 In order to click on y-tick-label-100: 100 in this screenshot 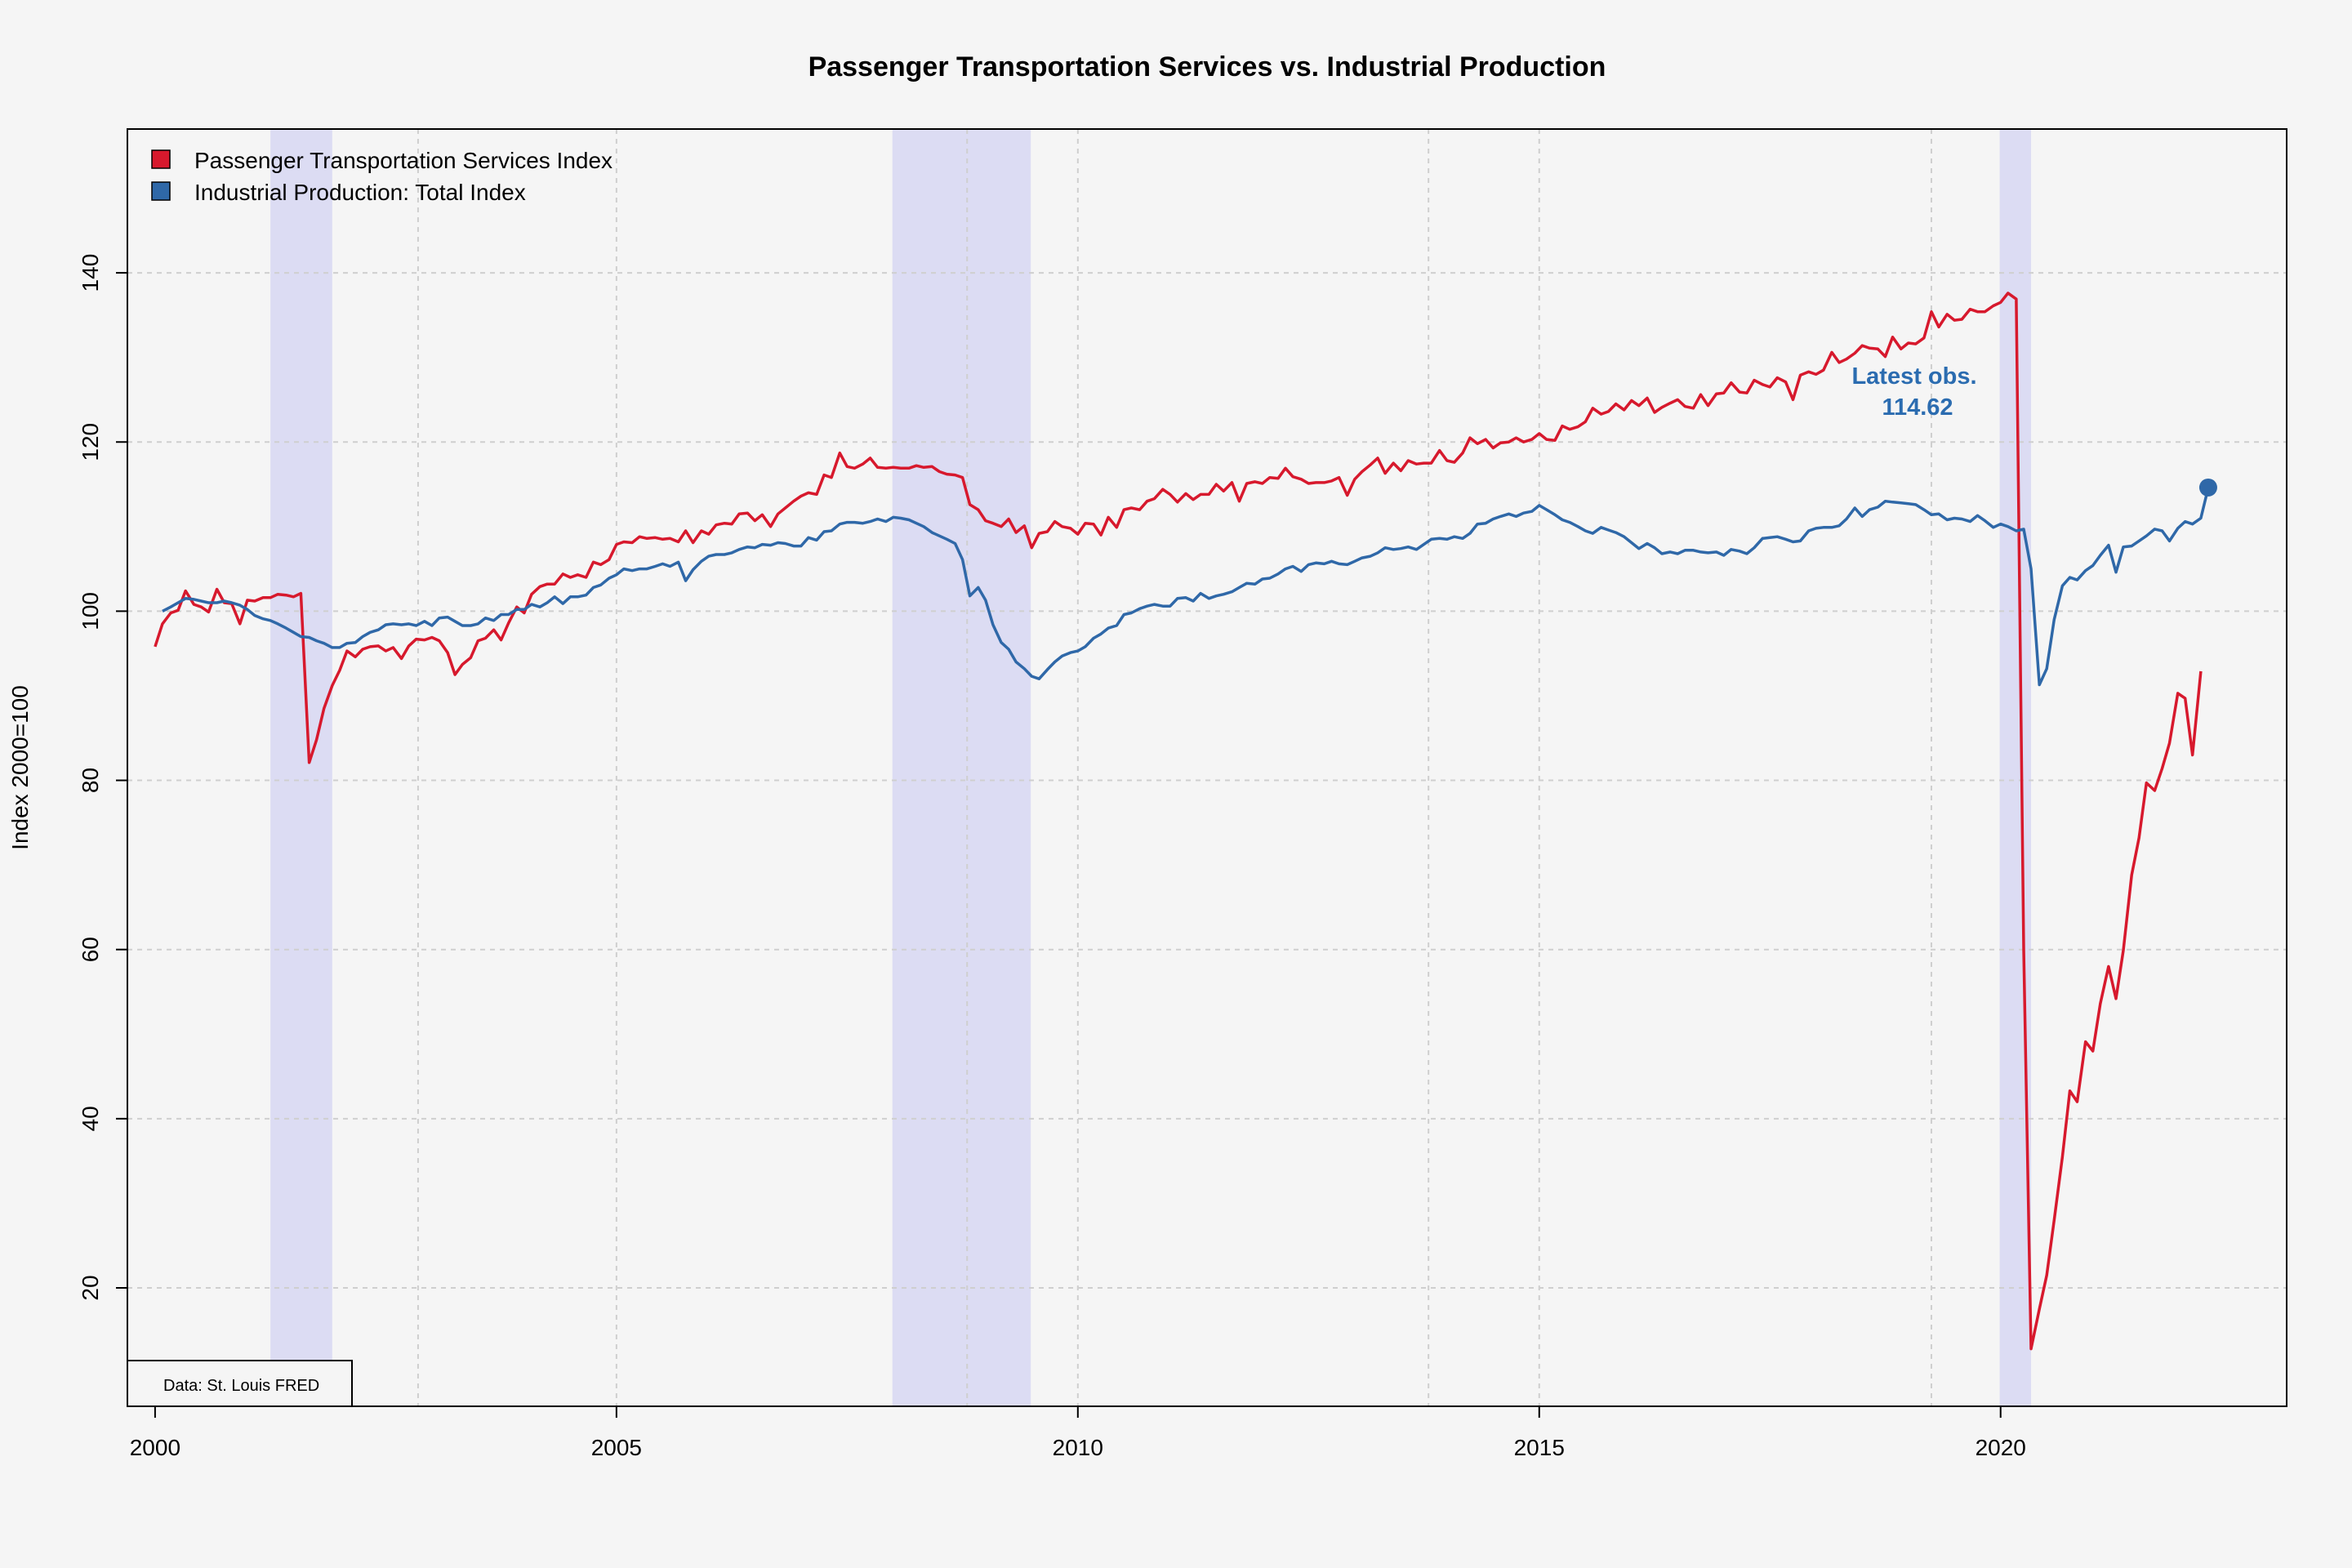, I will do `click(90, 611)`.